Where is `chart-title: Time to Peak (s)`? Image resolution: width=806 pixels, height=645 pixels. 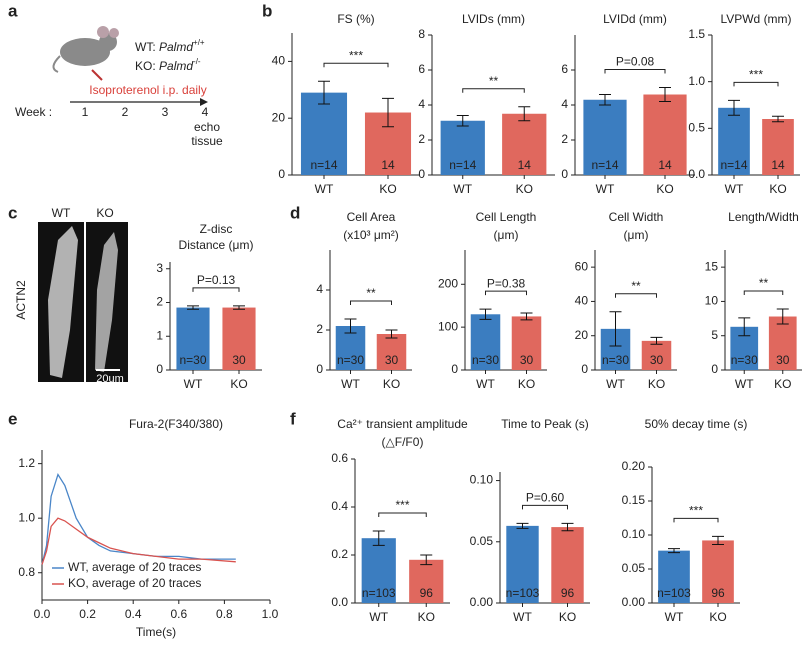
chart-title: Time to Peak (s) is located at coordinates (545, 424).